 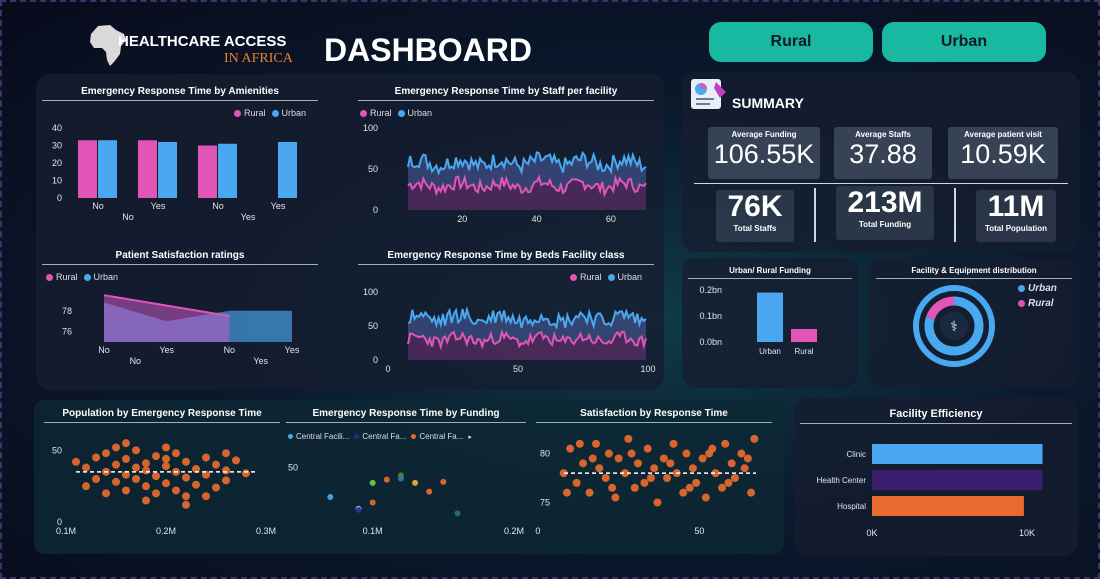 What do you see at coordinates (406, 413) in the screenshot?
I see `funding-scatter-title: Emergency Response Time by Funding` at bounding box center [406, 413].